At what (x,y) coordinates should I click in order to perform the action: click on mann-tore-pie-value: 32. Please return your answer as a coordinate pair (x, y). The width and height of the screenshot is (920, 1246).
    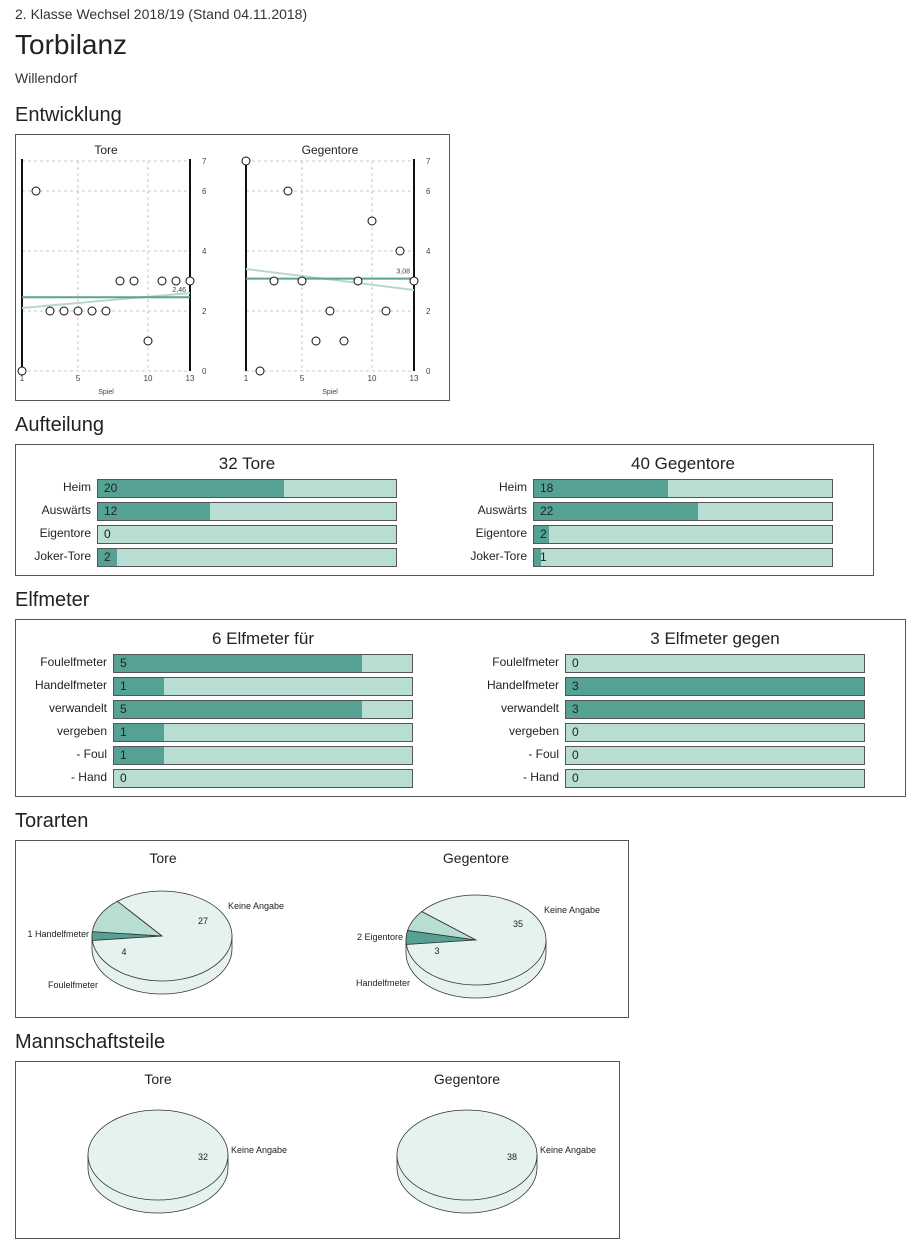
    Looking at the image, I should click on (203, 1157).